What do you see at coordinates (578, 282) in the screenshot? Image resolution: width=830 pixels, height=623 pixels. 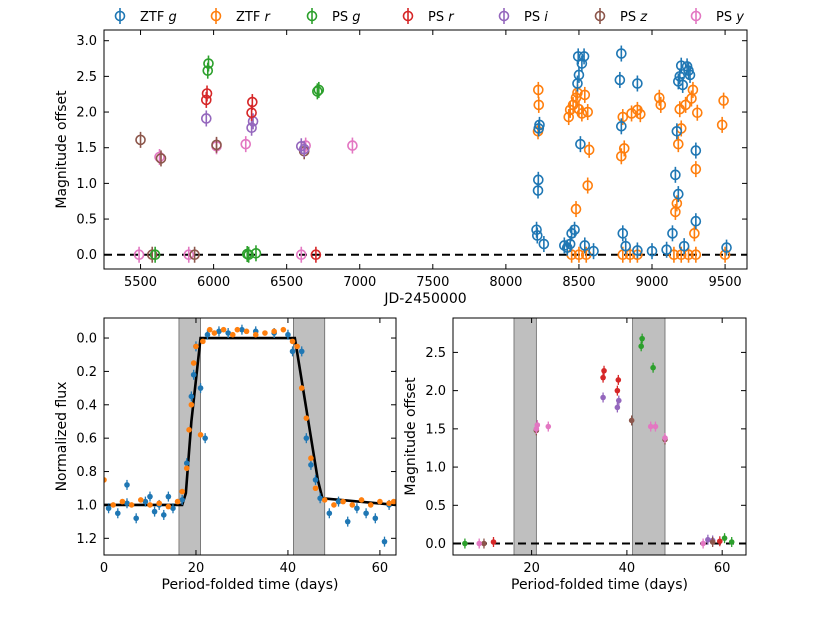 I see `x-tick-label: 8500` at bounding box center [578, 282].